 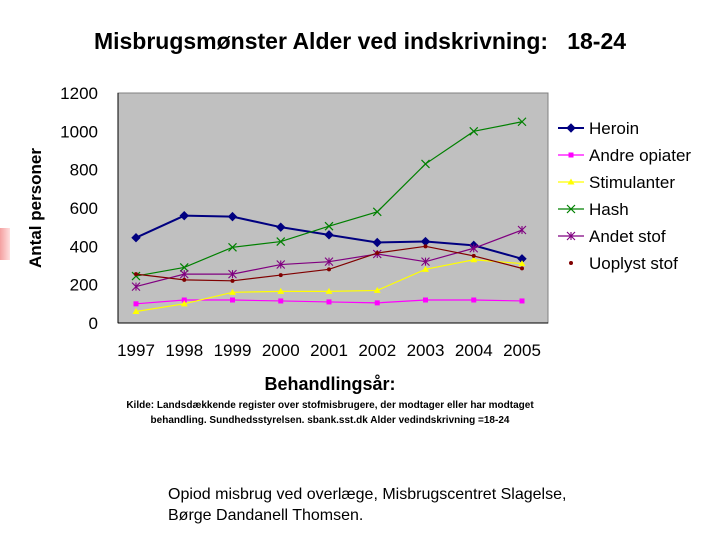 I want to click on legend-item: Hash, so click(x=593, y=209).